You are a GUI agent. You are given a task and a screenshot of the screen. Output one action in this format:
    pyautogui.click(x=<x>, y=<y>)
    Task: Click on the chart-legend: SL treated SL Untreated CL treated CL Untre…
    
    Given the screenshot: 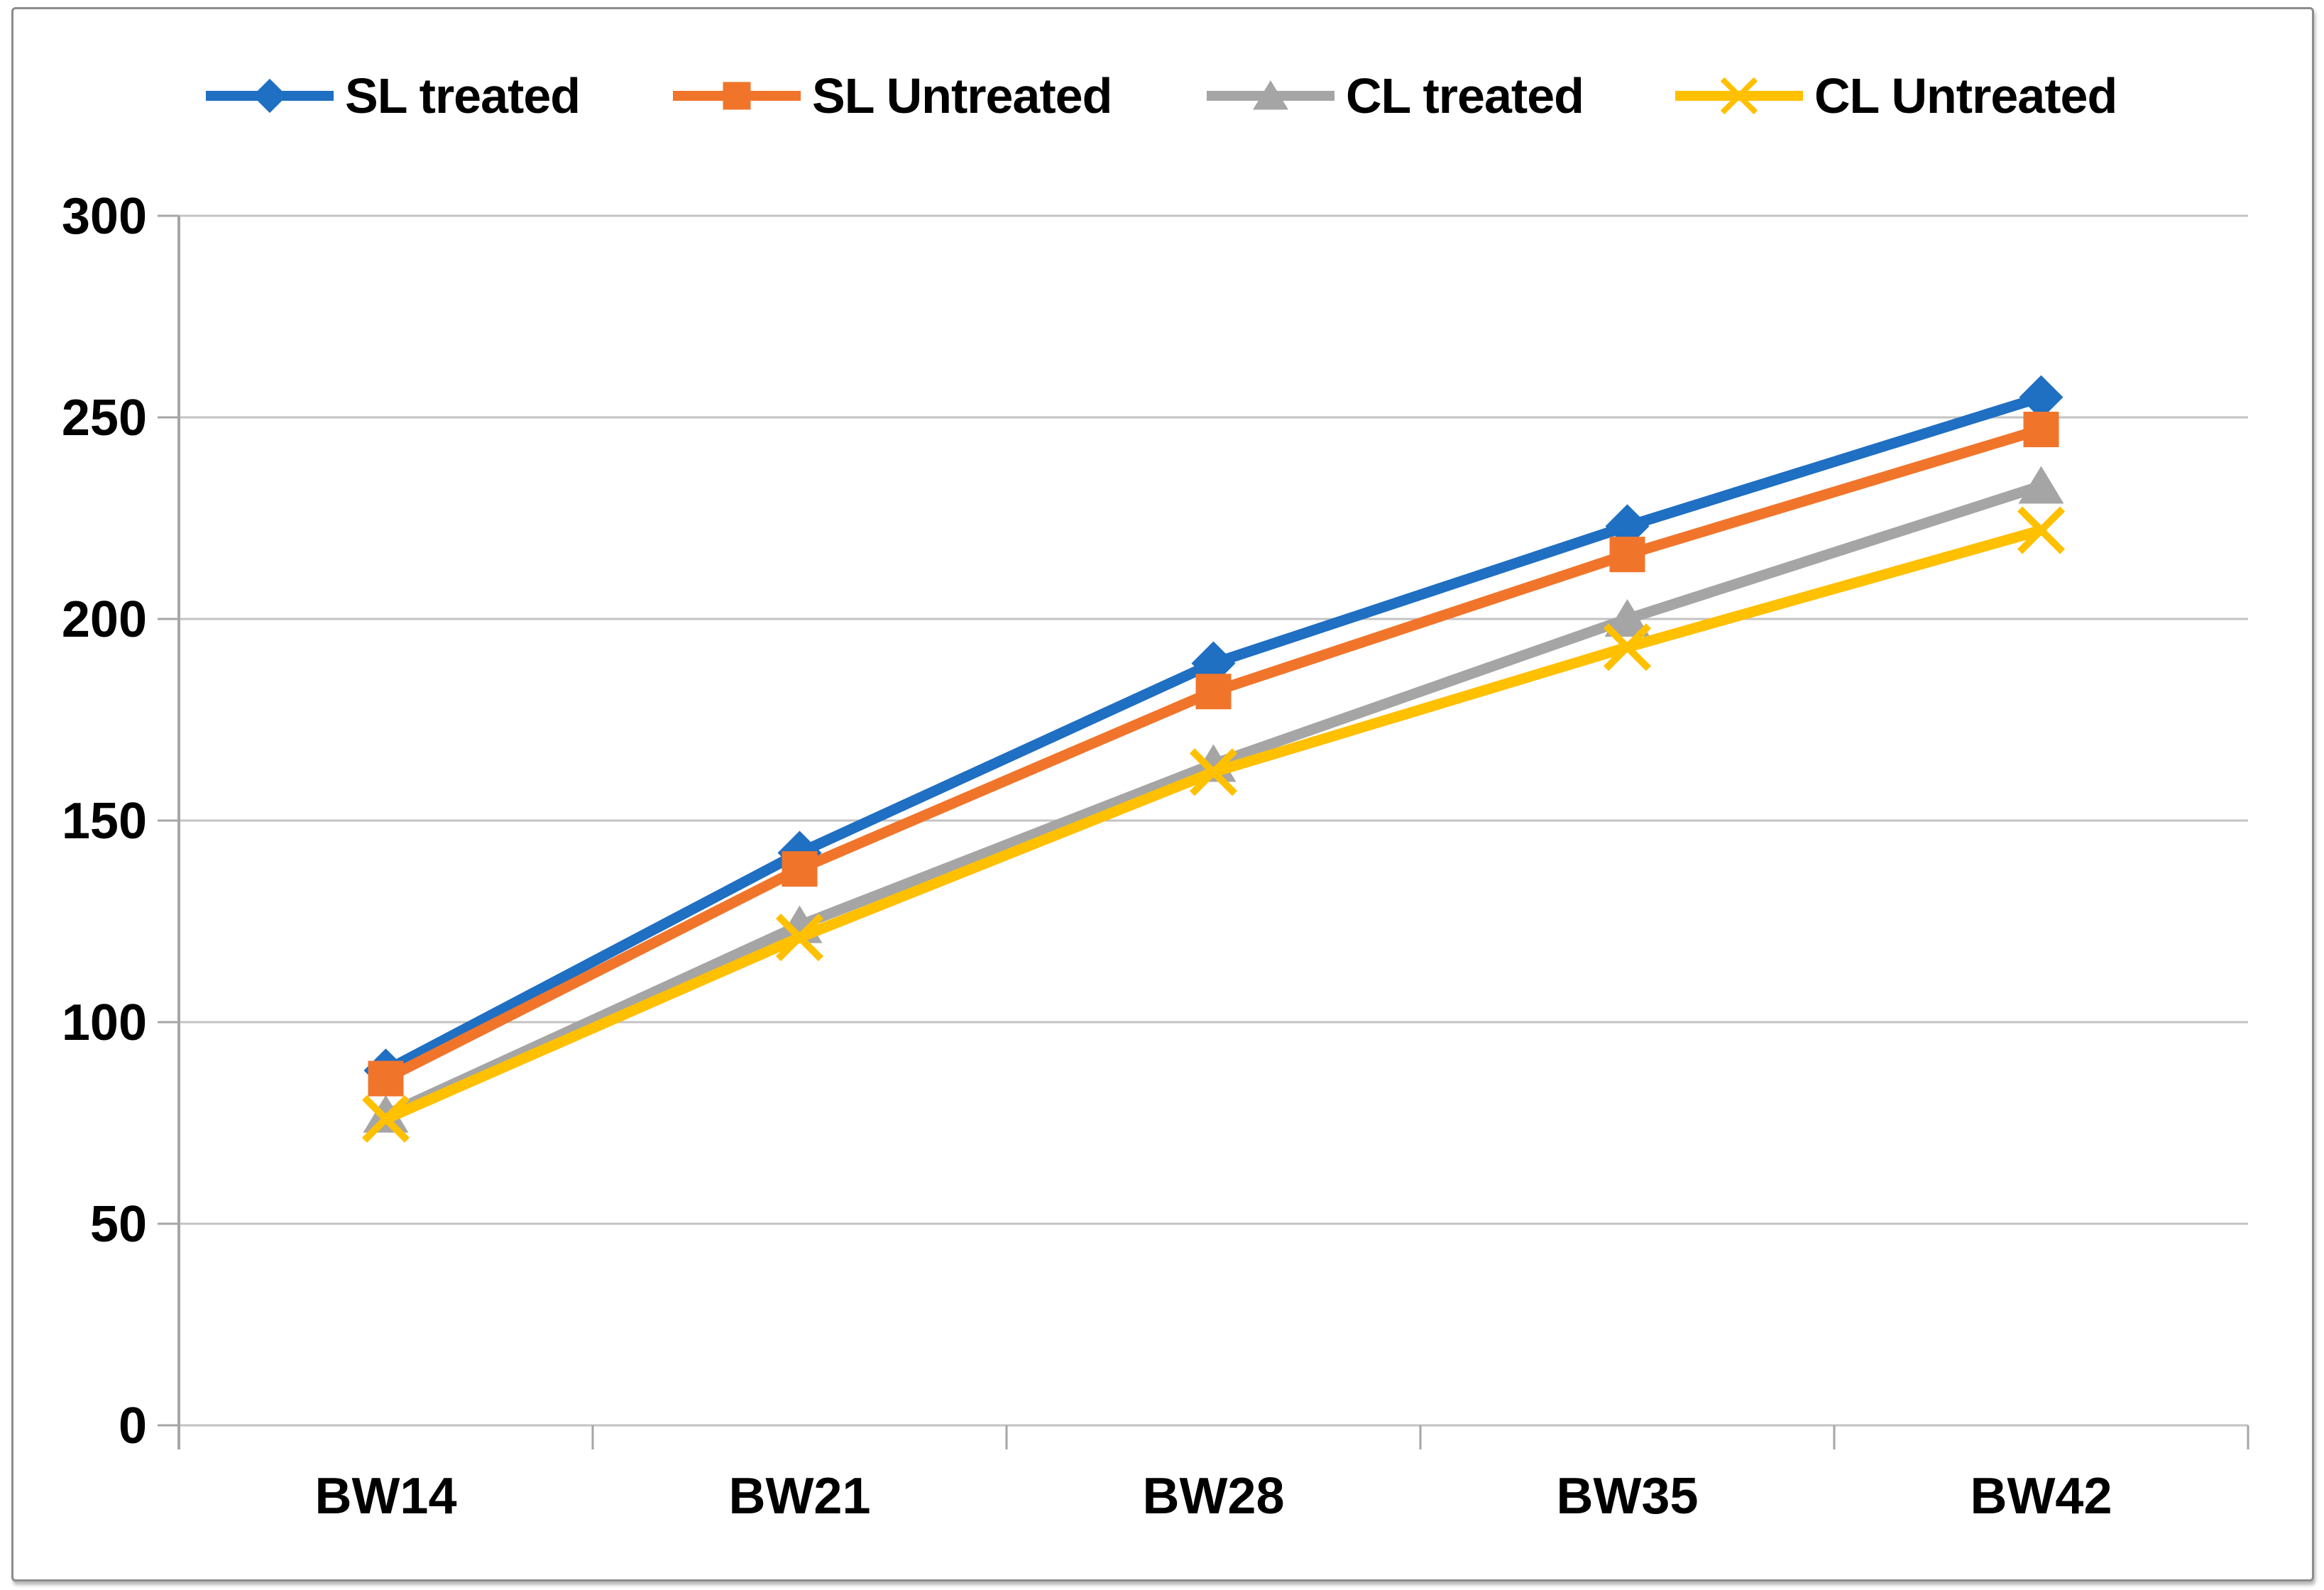 What is the action you would take?
    pyautogui.click(x=1162, y=78)
    